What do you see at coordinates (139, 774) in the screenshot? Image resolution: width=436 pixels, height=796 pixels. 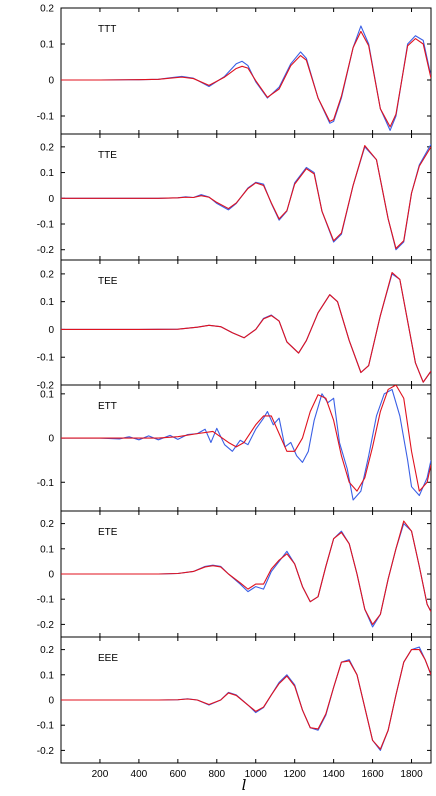 I see `x-tick-label: 400` at bounding box center [139, 774].